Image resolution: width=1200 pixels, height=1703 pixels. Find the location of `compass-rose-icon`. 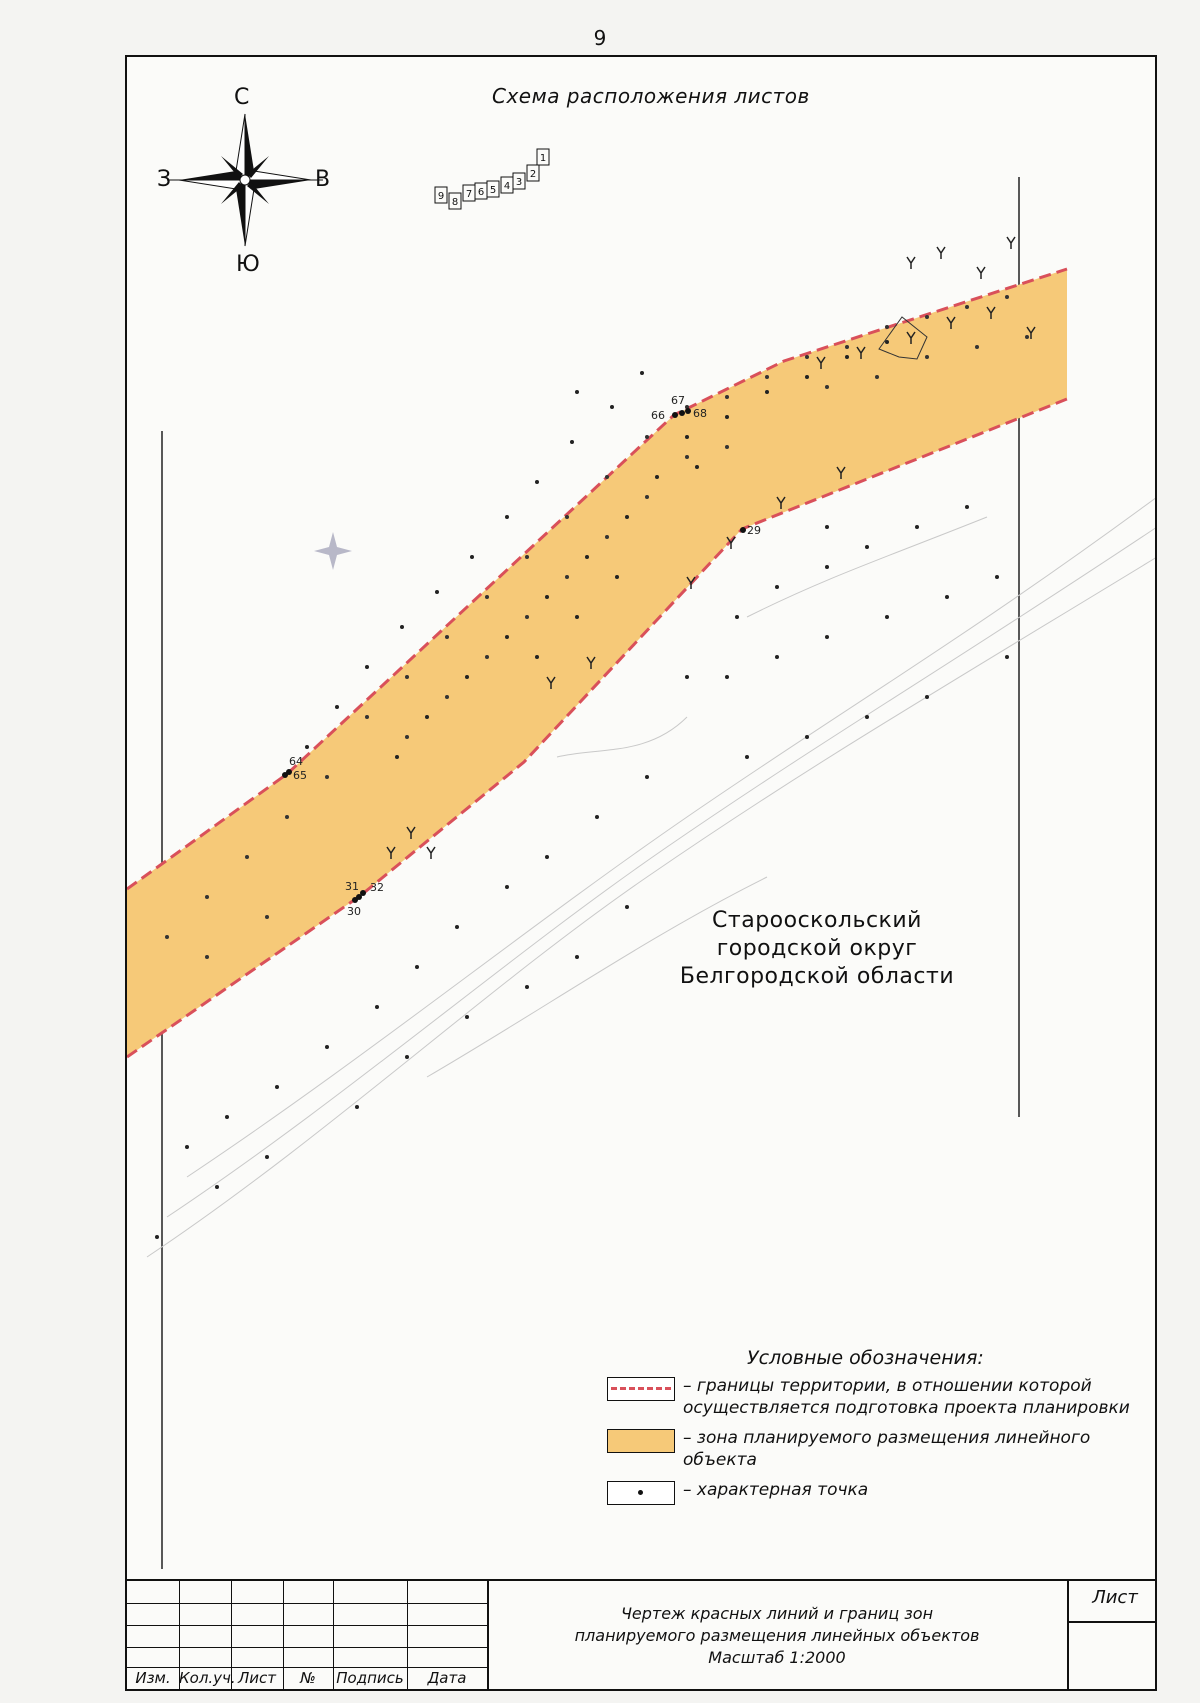

compass-rose-icon is located at coordinates (245, 180).